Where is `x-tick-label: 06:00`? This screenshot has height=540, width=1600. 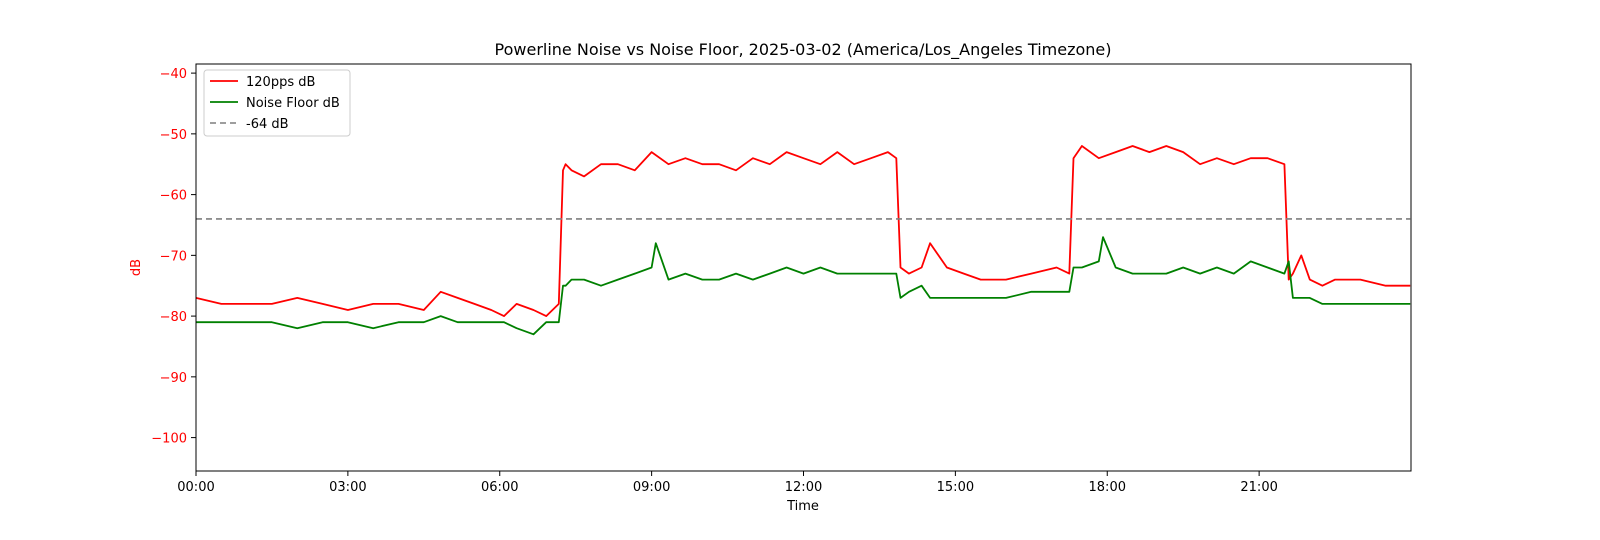
x-tick-label: 06:00 is located at coordinates (499, 487).